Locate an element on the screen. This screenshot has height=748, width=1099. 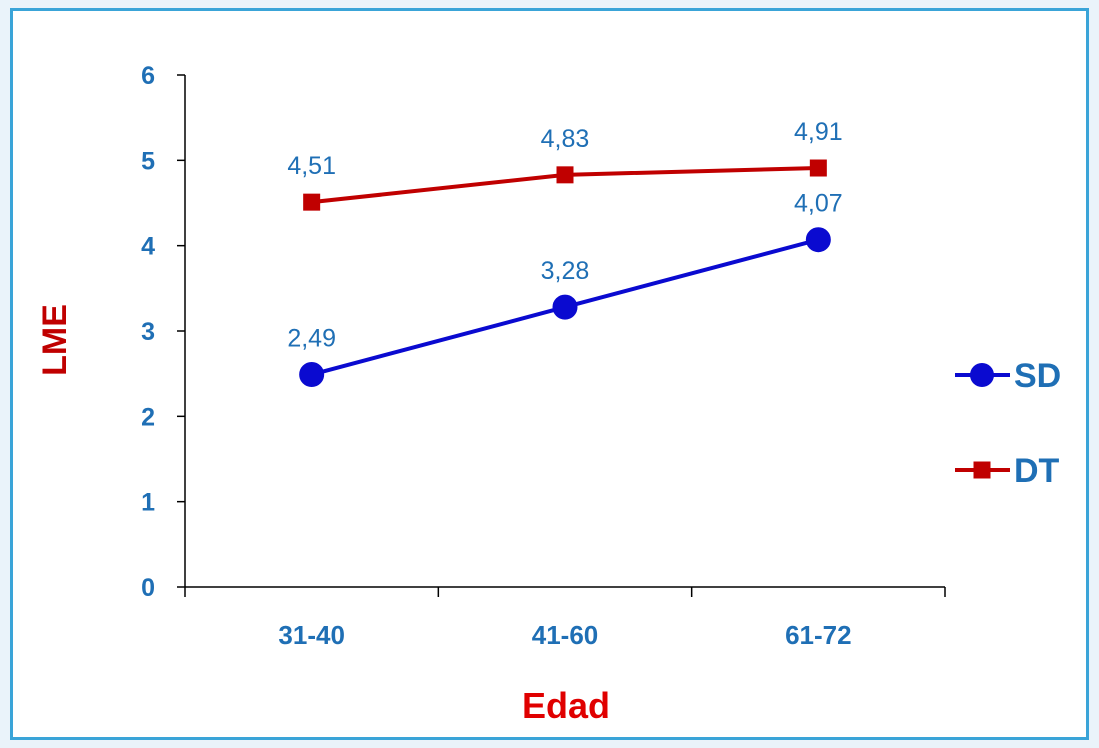
data-label: 4,83 is located at coordinates (565, 139).